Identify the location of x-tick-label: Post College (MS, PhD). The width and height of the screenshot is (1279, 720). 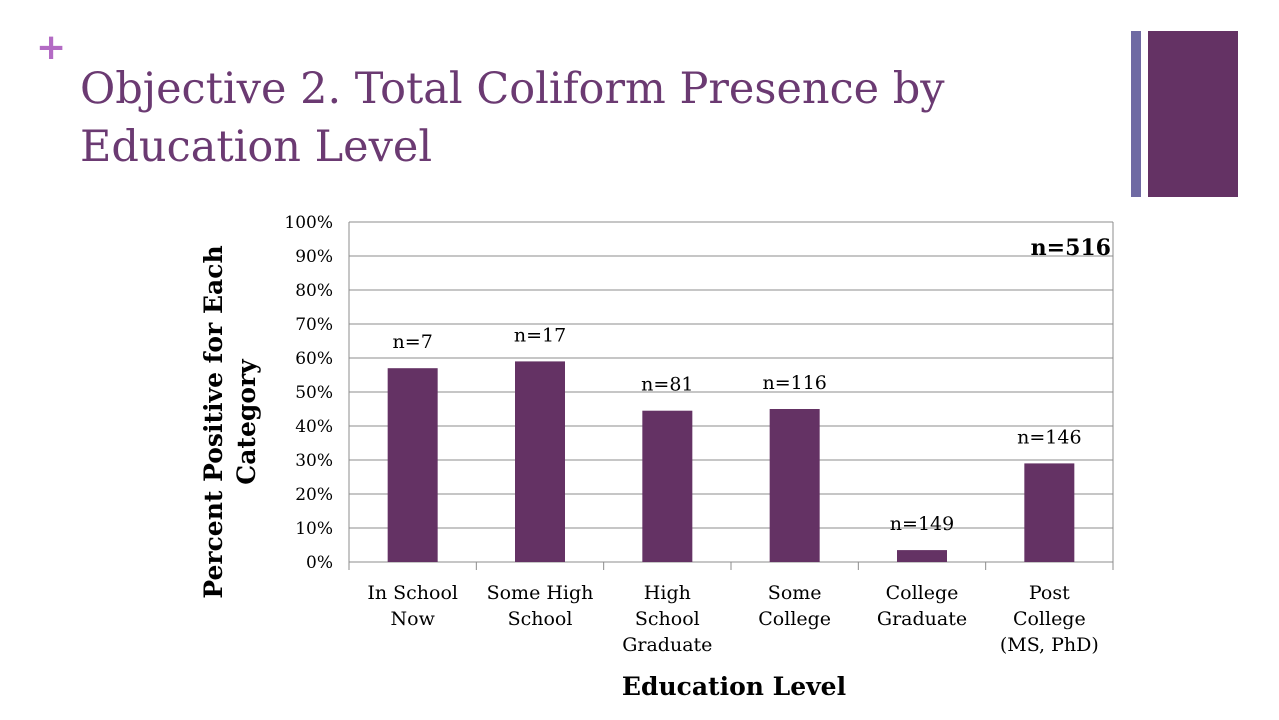
(1049, 619).